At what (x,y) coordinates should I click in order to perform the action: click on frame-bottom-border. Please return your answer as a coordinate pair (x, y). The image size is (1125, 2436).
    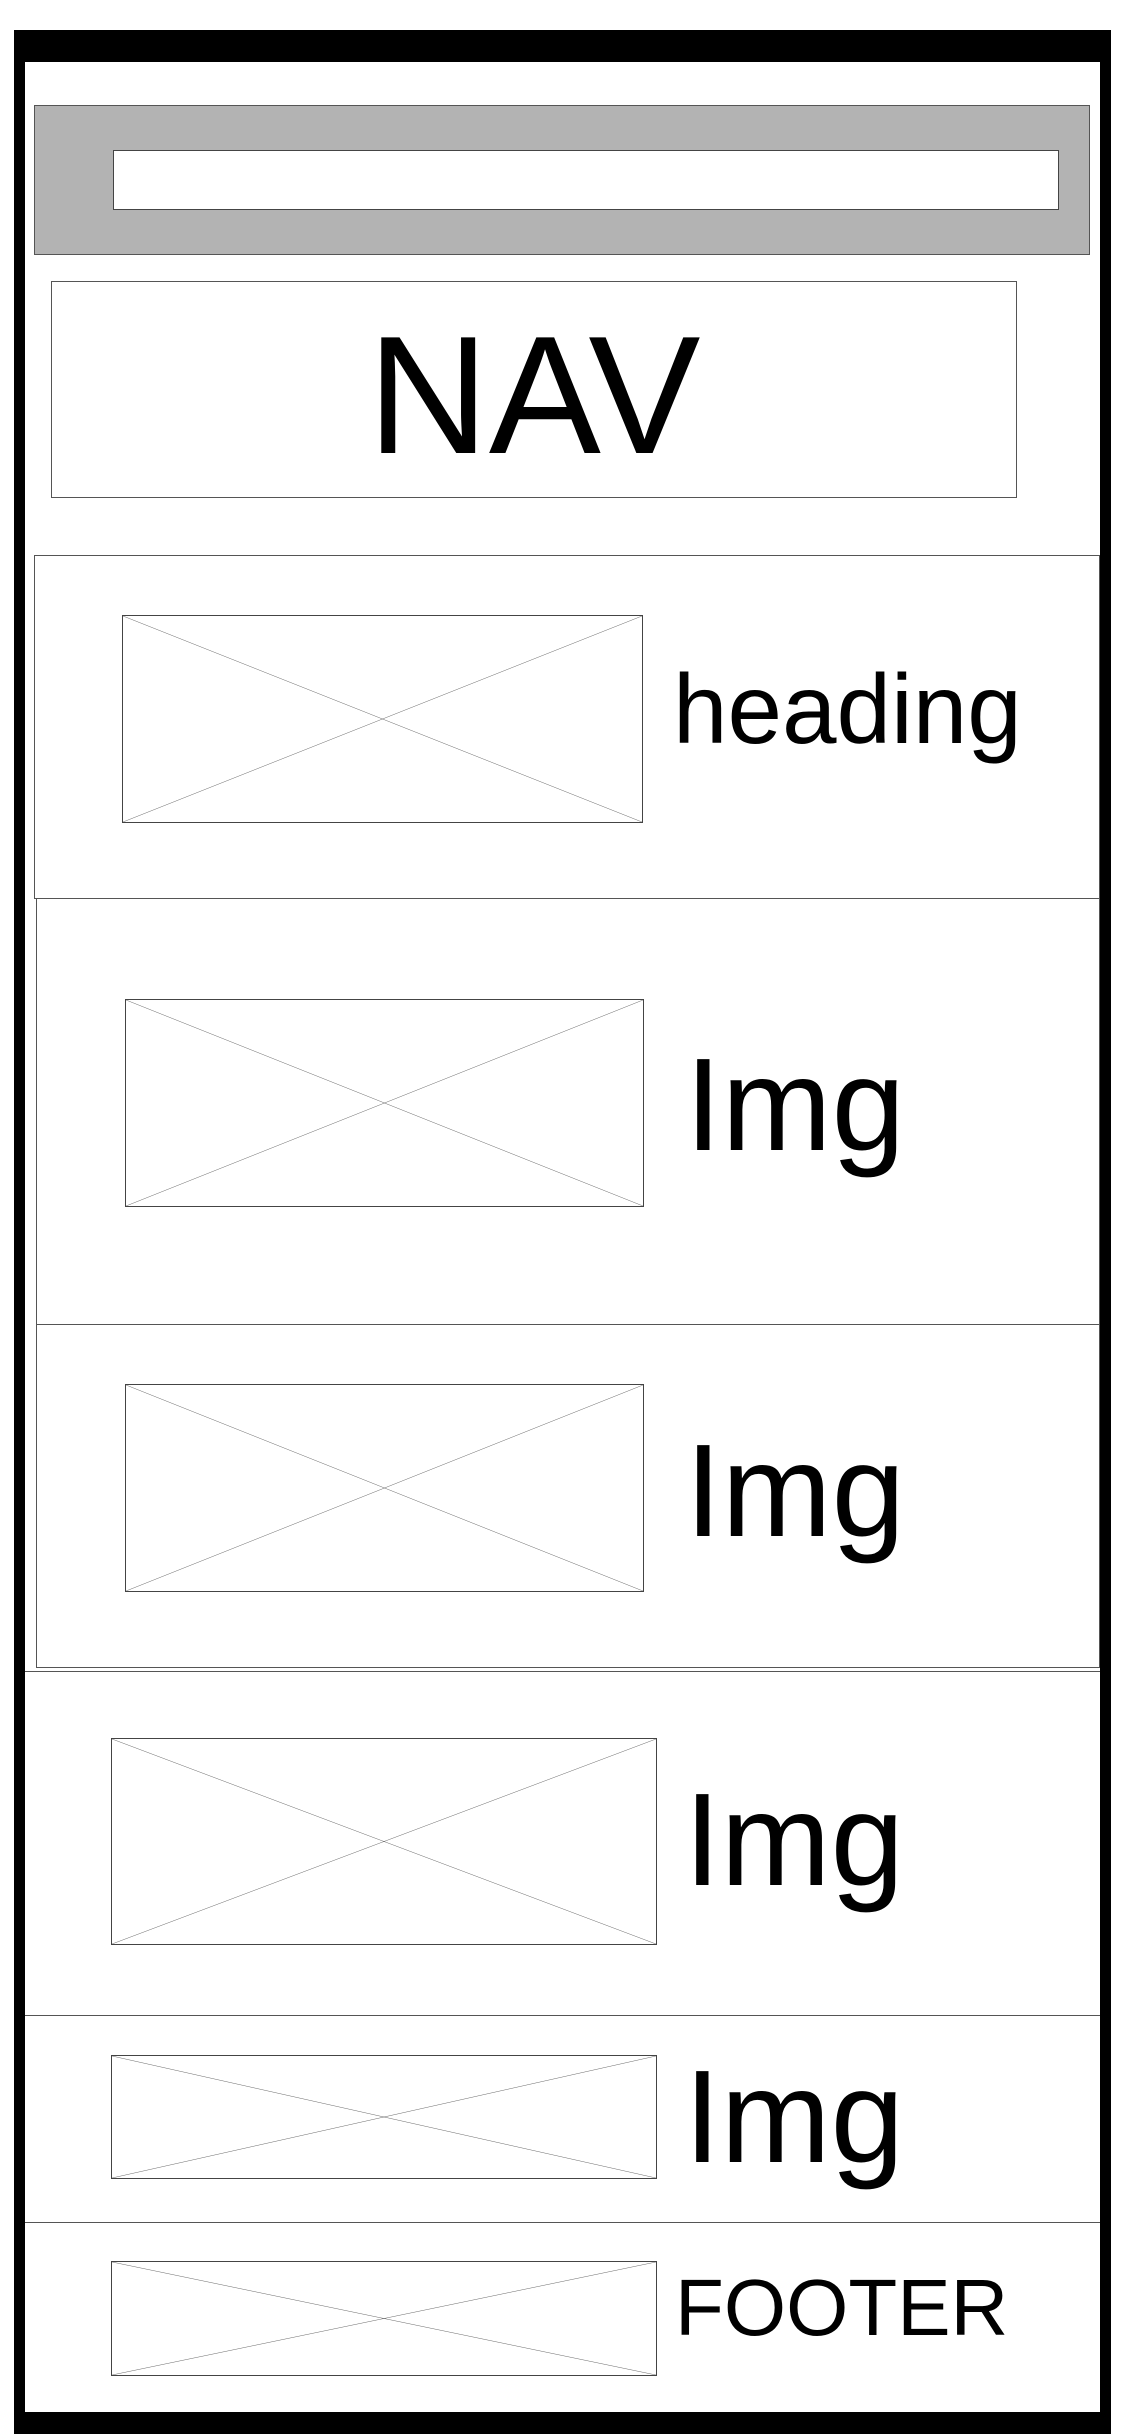
    Looking at the image, I should click on (562, 2423).